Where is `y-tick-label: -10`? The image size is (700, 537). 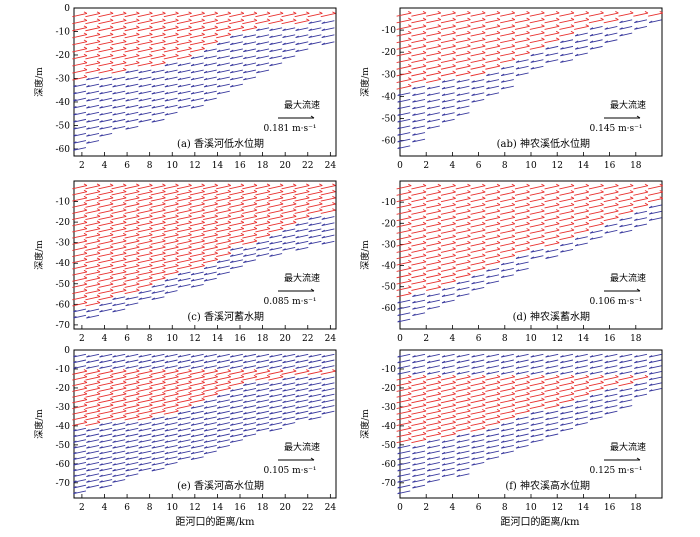
y-tick-label: -10 is located at coordinates (63, 203).